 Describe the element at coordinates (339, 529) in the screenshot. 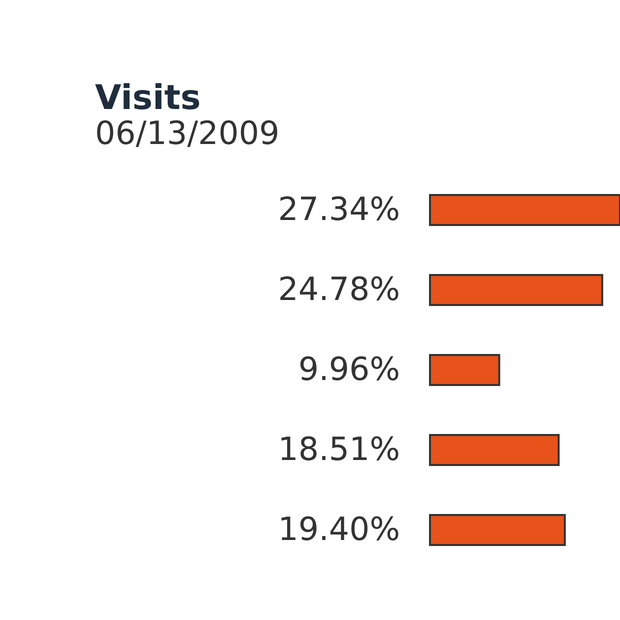

I see `data-label: 19.40%` at that location.